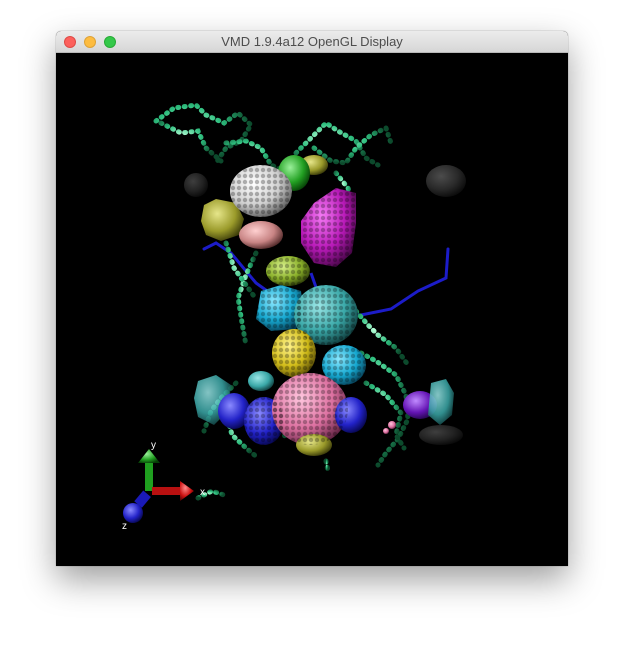 Image resolution: width=624 pixels, height=646 pixels. What do you see at coordinates (202, 492) in the screenshot?
I see `x-axis-label: x` at bounding box center [202, 492].